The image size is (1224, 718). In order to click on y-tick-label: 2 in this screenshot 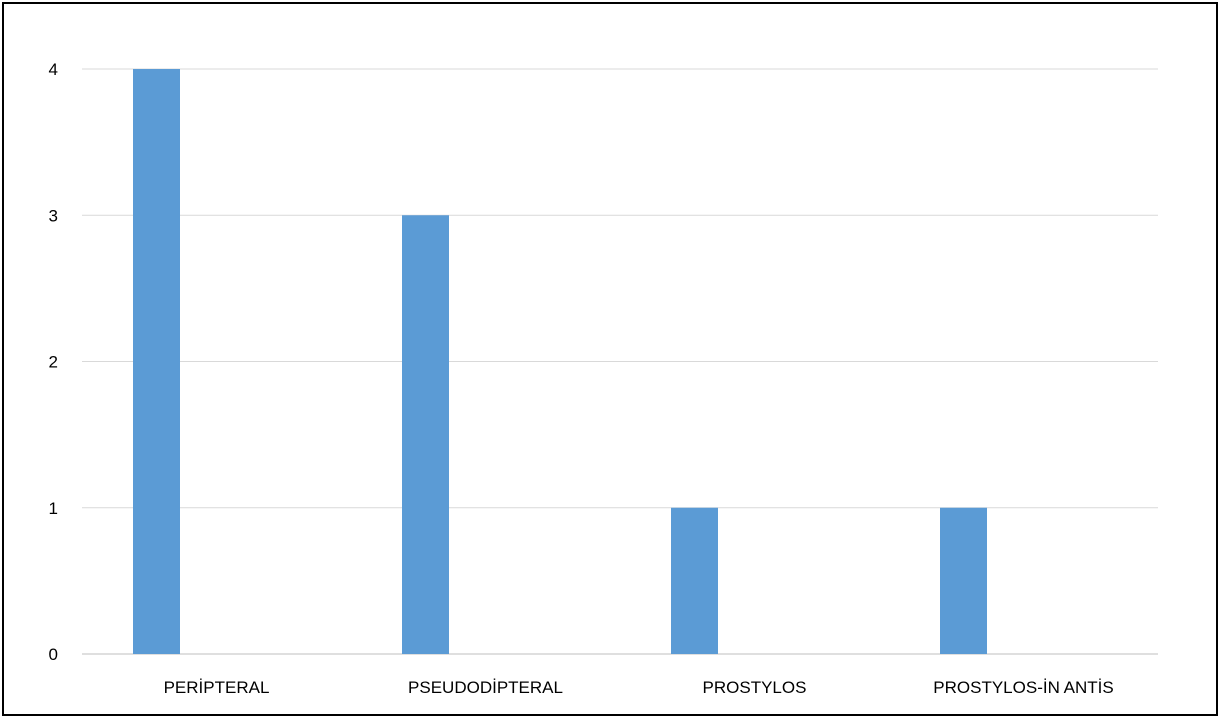, I will do `click(53, 362)`.